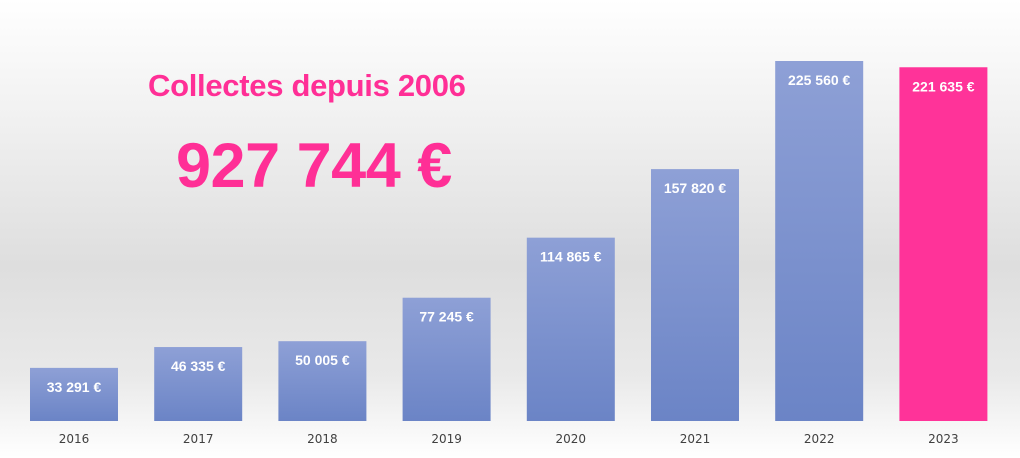  What do you see at coordinates (819, 439) in the screenshot?
I see `x-tick-label-2022: 2022` at bounding box center [819, 439].